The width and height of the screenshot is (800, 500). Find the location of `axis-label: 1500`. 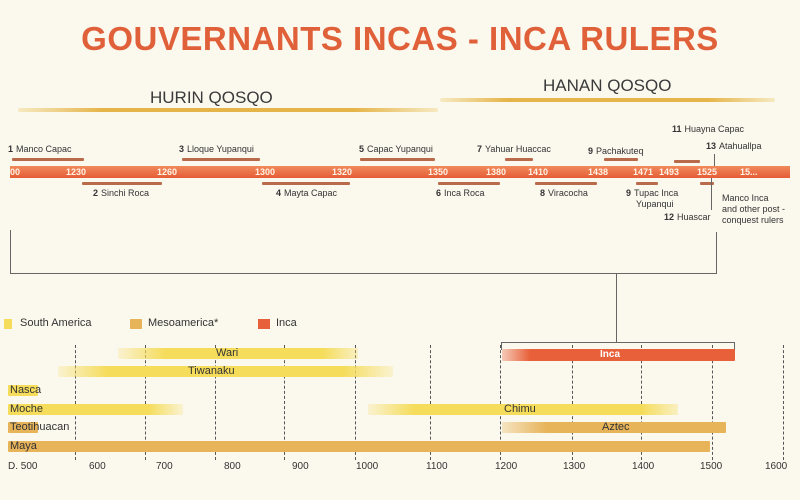

axis-label: 1500 is located at coordinates (711, 466).